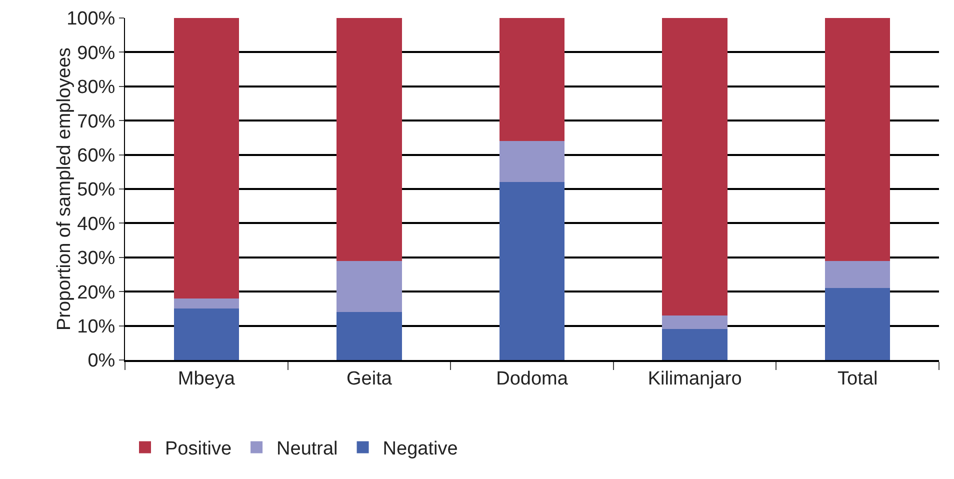 The width and height of the screenshot is (954, 479). I want to click on y-tick-label: 10%, so click(96, 327).